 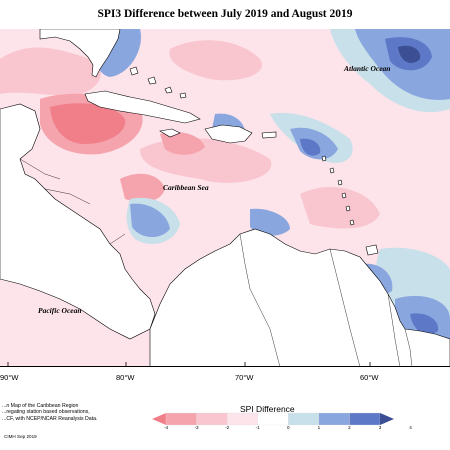 I want to click on legend-tick-label: -3, so click(x=196, y=427).